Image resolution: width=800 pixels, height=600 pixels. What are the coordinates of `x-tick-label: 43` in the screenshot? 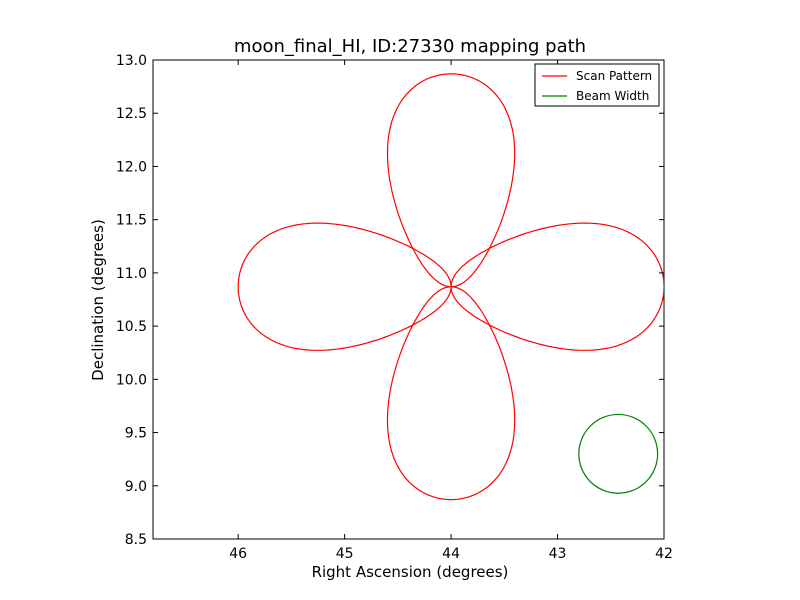 It's located at (558, 554).